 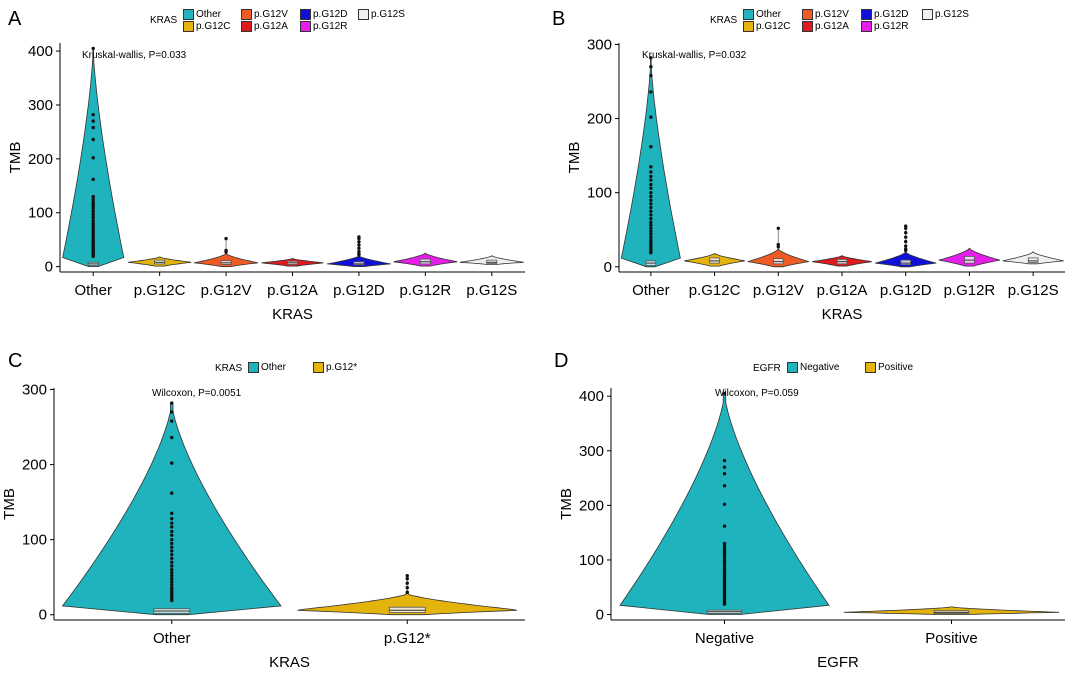 What do you see at coordinates (197, 393) in the screenshot?
I see `stat-label-c: Wilcoxon, P=0.0051` at bounding box center [197, 393].